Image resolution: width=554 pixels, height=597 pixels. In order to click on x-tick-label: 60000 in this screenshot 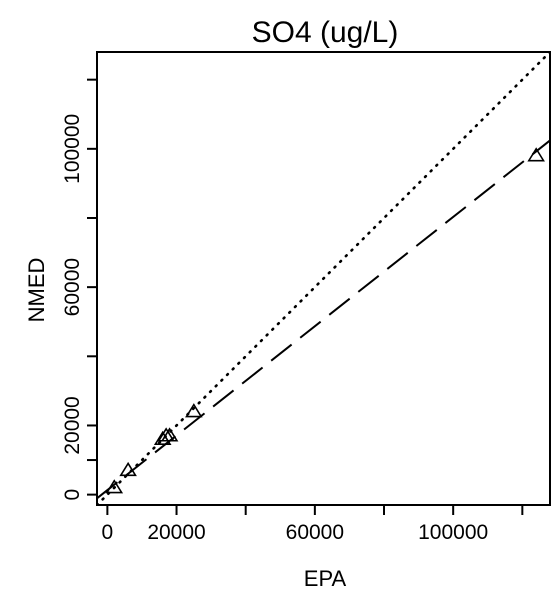, I will do `click(315, 532)`.